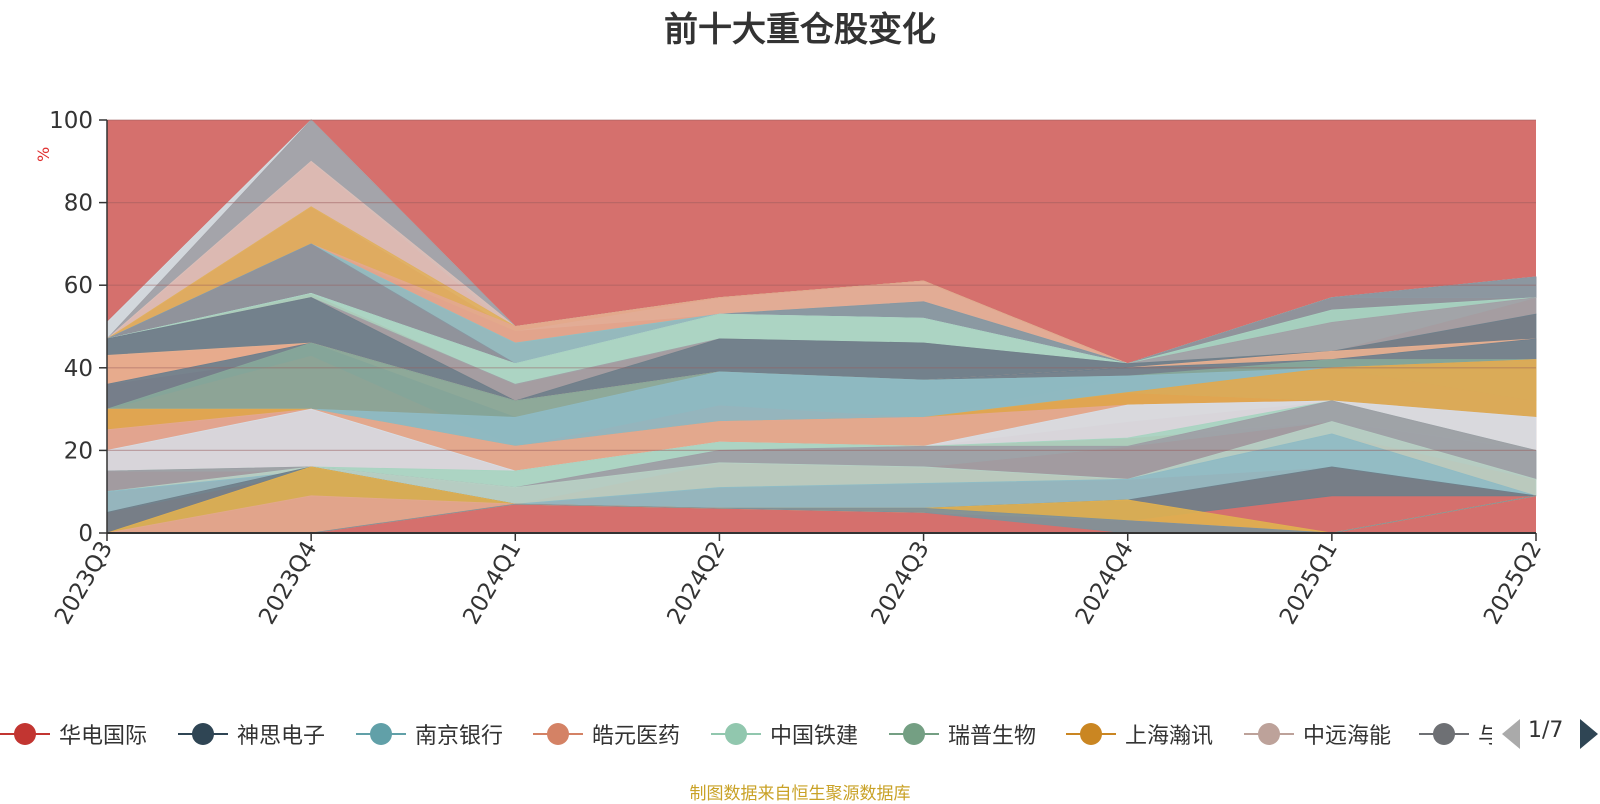  I want to click on y-axis-unit-label: %, so click(43, 154).